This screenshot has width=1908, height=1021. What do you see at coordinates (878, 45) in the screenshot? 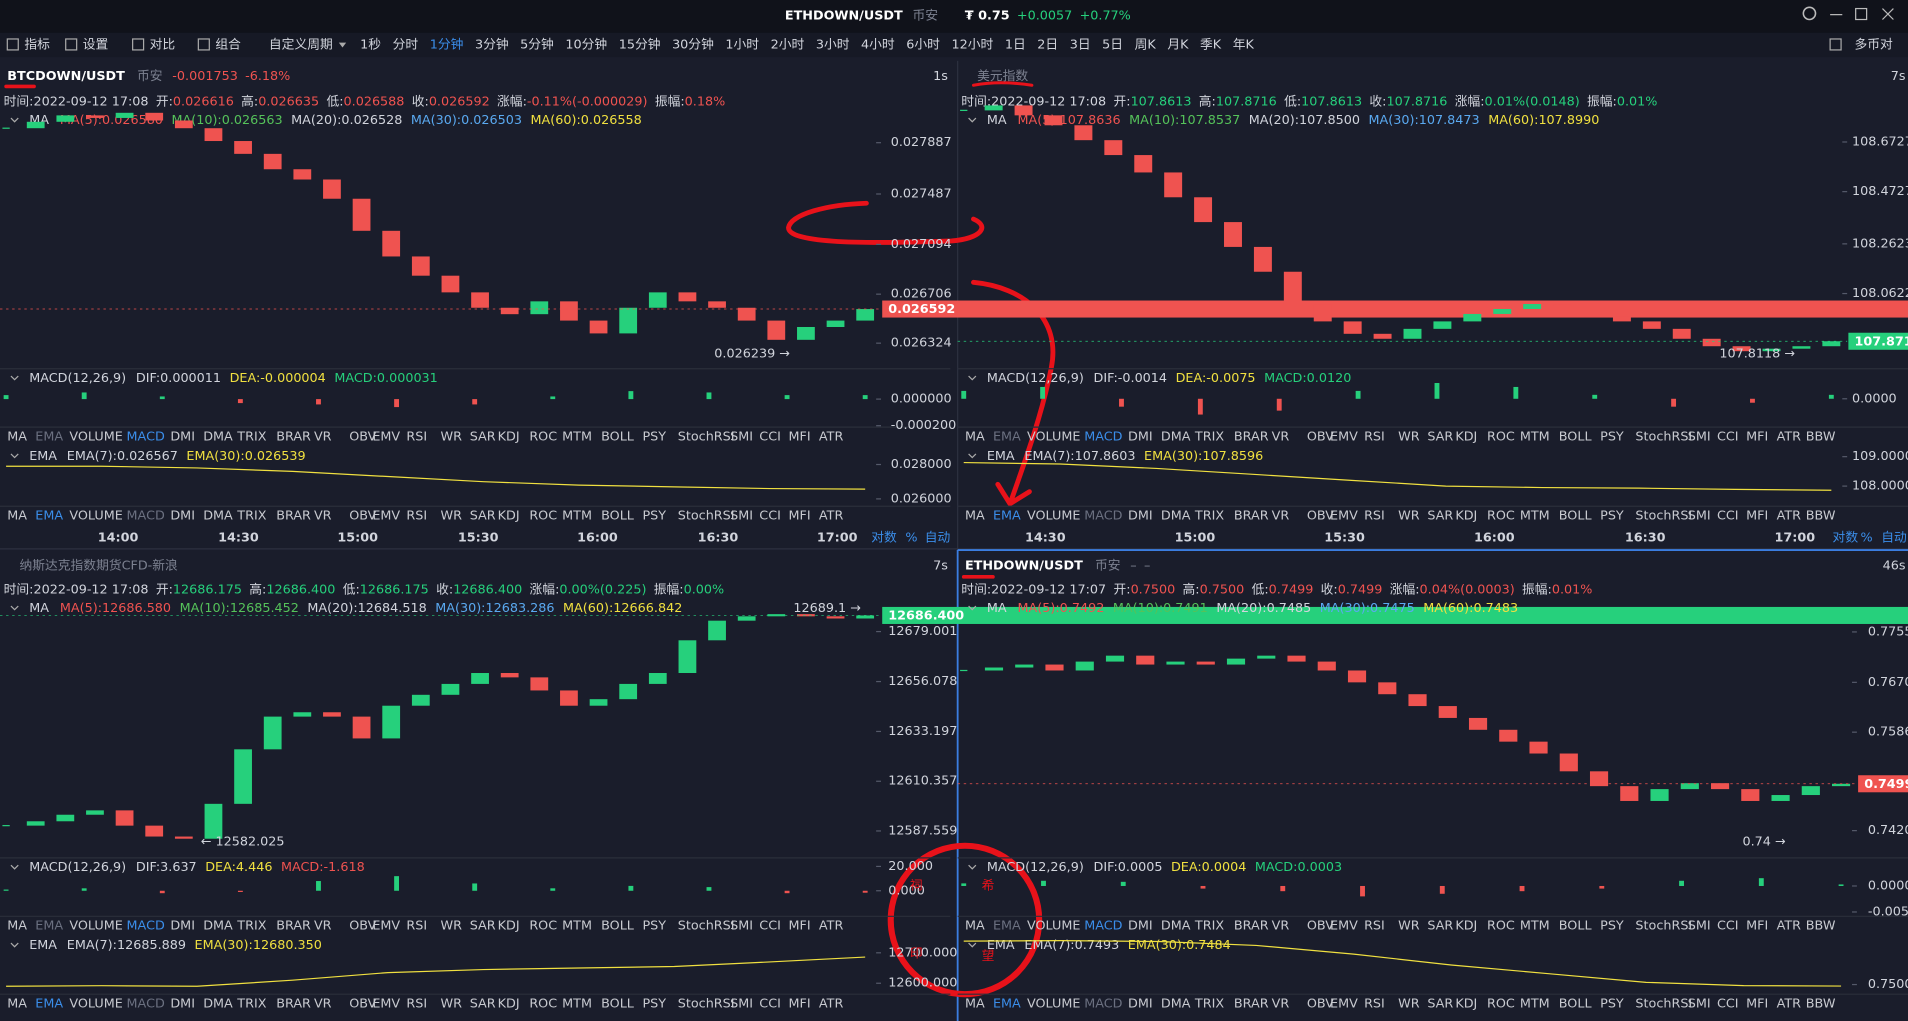
I see `period-button: 4小时` at bounding box center [878, 45].